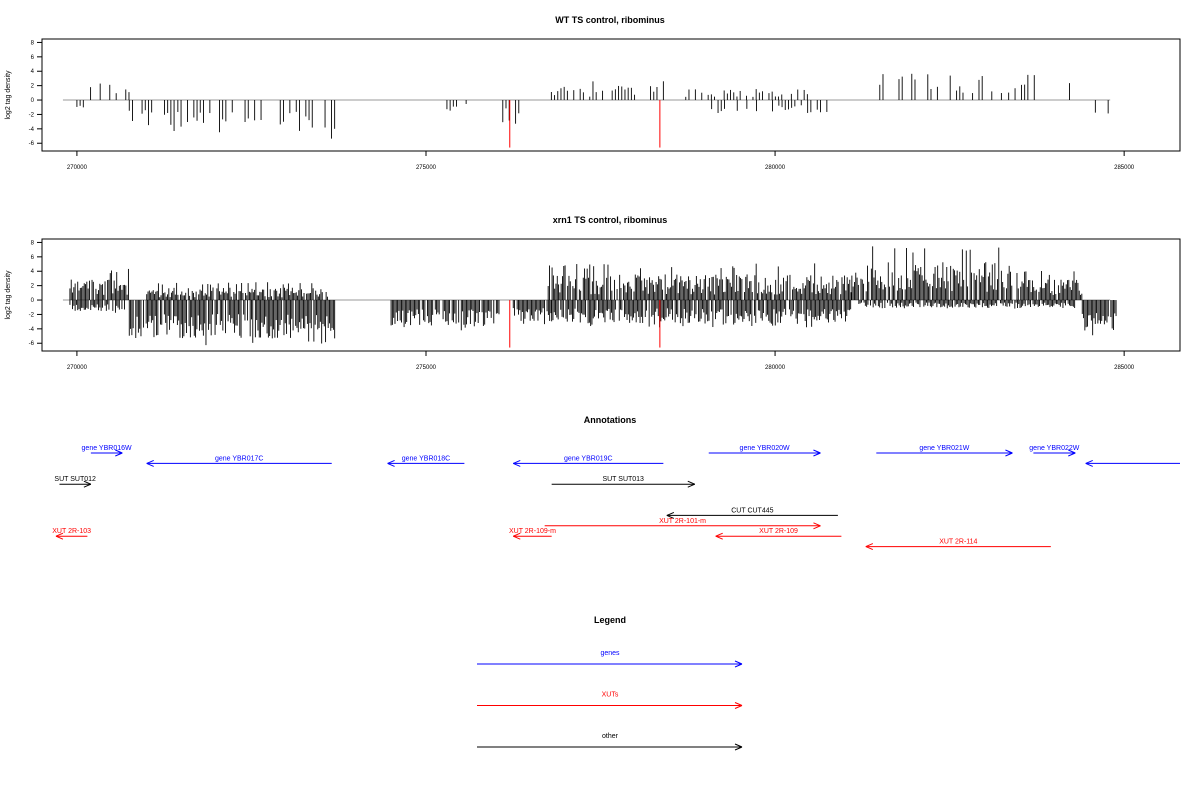 Image resolution: width=1200 pixels, height=800 pixels. I want to click on annotation-feature: gene YBR018C, so click(426, 461).